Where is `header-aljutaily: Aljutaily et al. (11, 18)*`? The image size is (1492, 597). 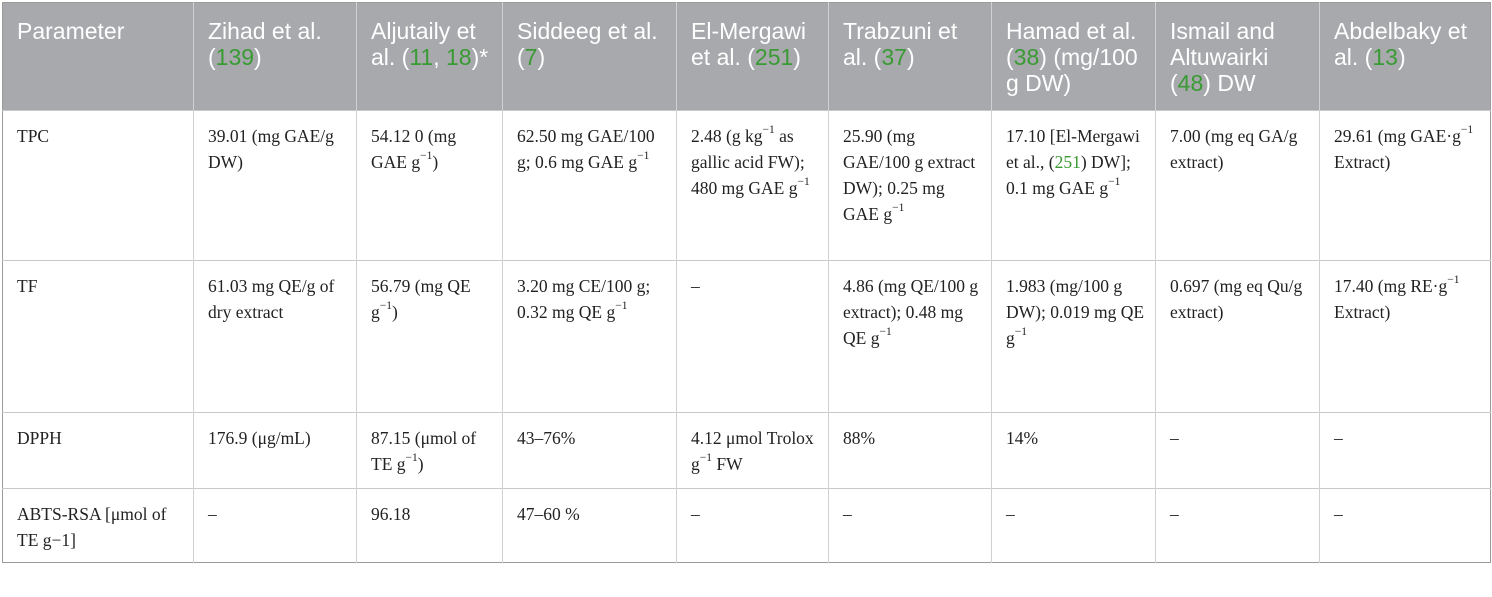
header-aljutaily: Aljutaily et al. (11, 18)* is located at coordinates (429, 56).